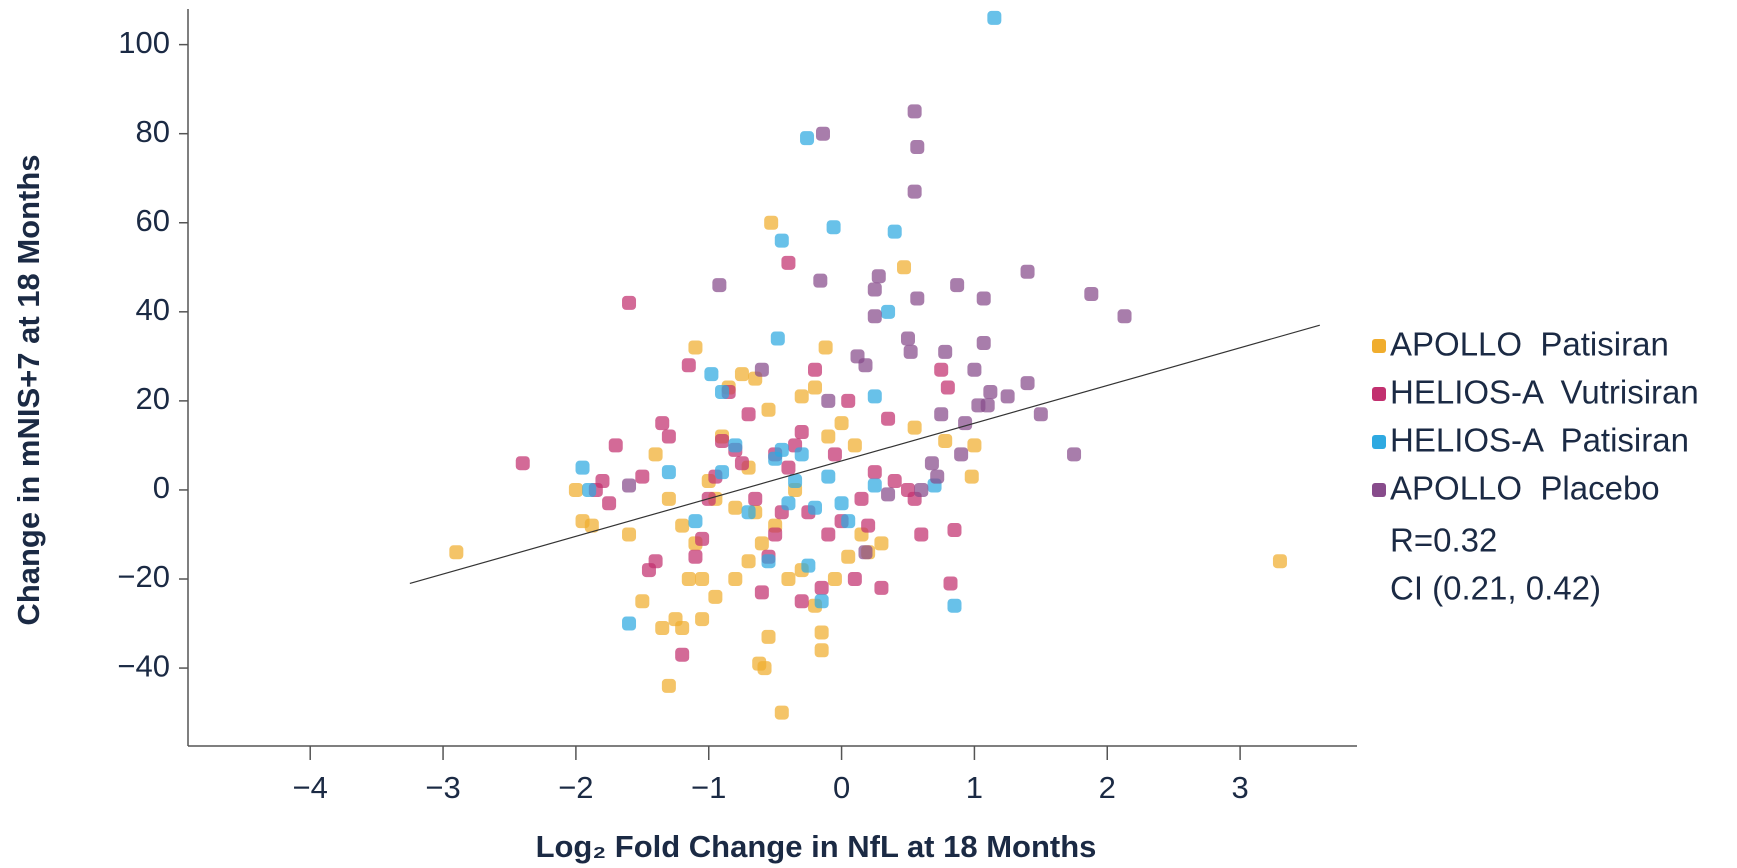 The height and width of the screenshot is (868, 1737). What do you see at coordinates (153, 309) in the screenshot?
I see `y-tick-label: 40` at bounding box center [153, 309].